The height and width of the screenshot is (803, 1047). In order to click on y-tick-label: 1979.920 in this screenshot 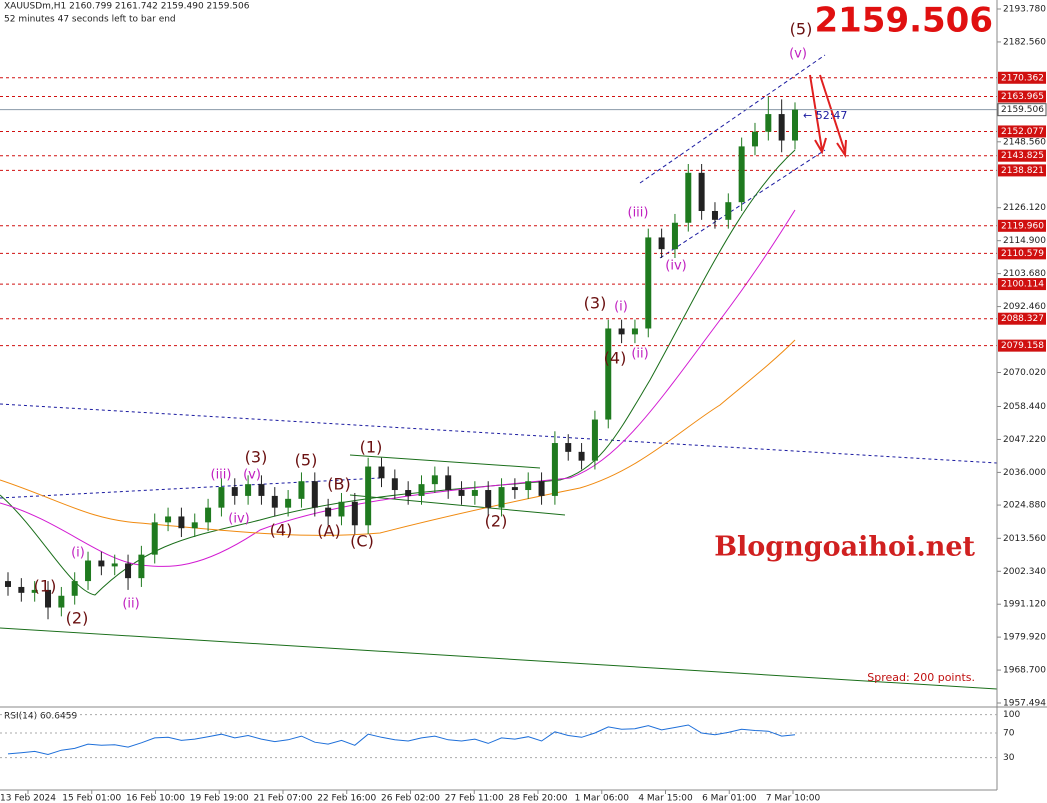, I will do `click(1024, 638)`.